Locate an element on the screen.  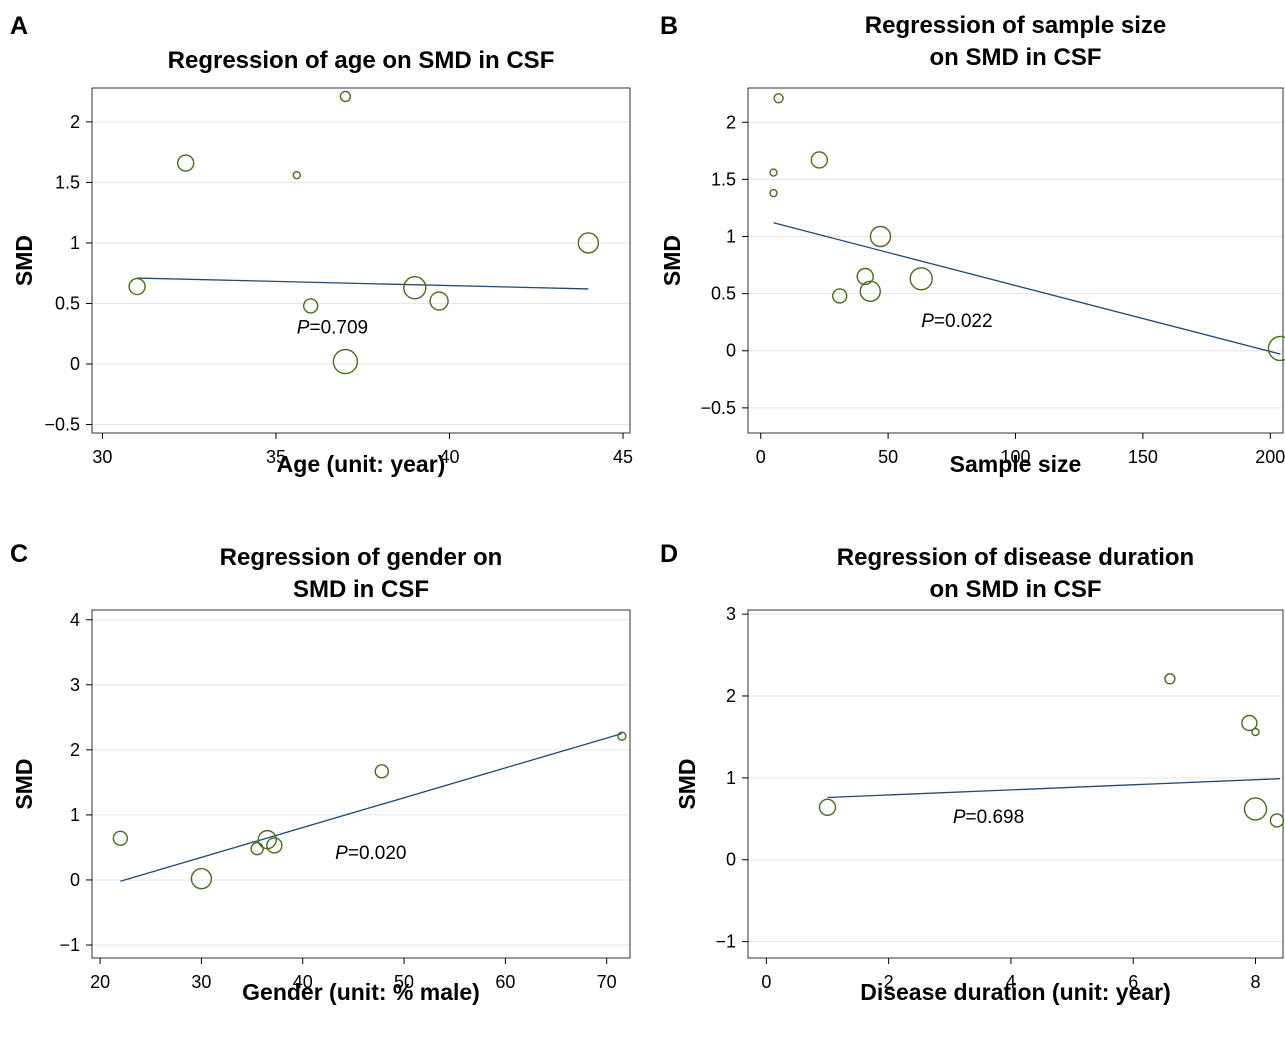
x-tick-label: 100 is located at coordinates (1015, 457).